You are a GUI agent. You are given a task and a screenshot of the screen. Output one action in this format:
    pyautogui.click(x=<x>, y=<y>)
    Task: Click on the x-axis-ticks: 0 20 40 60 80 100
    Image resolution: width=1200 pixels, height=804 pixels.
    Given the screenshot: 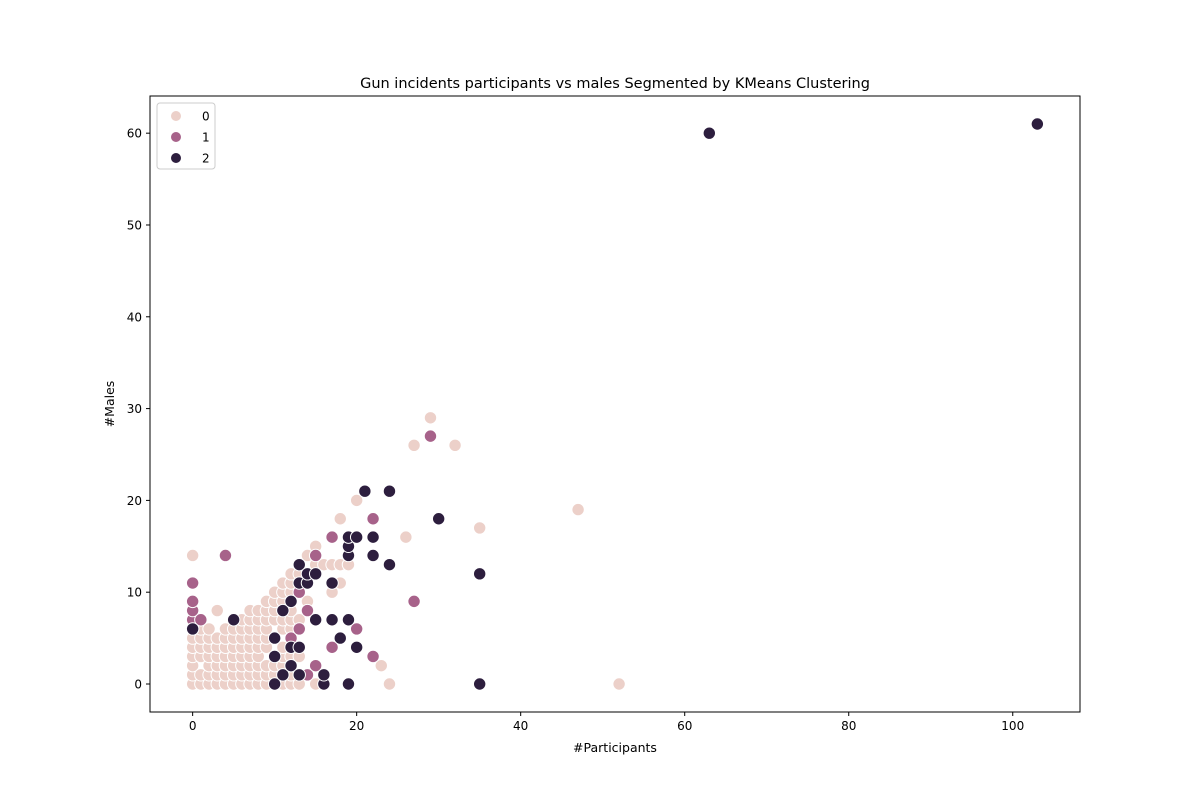 What is the action you would take?
    pyautogui.click(x=606, y=722)
    